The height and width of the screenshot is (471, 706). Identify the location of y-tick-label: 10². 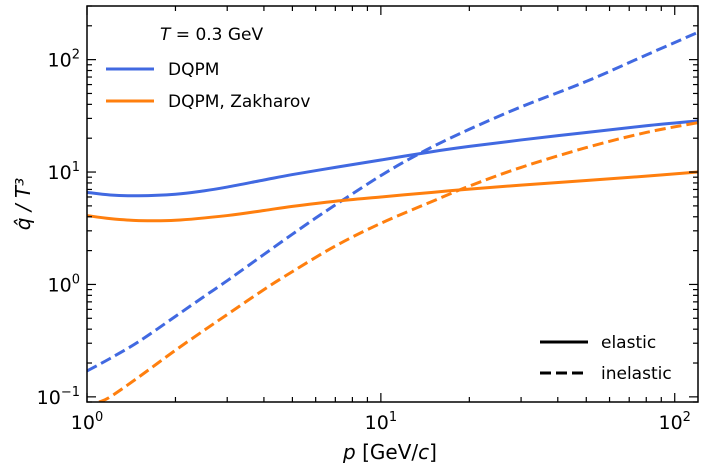
(64, 60).